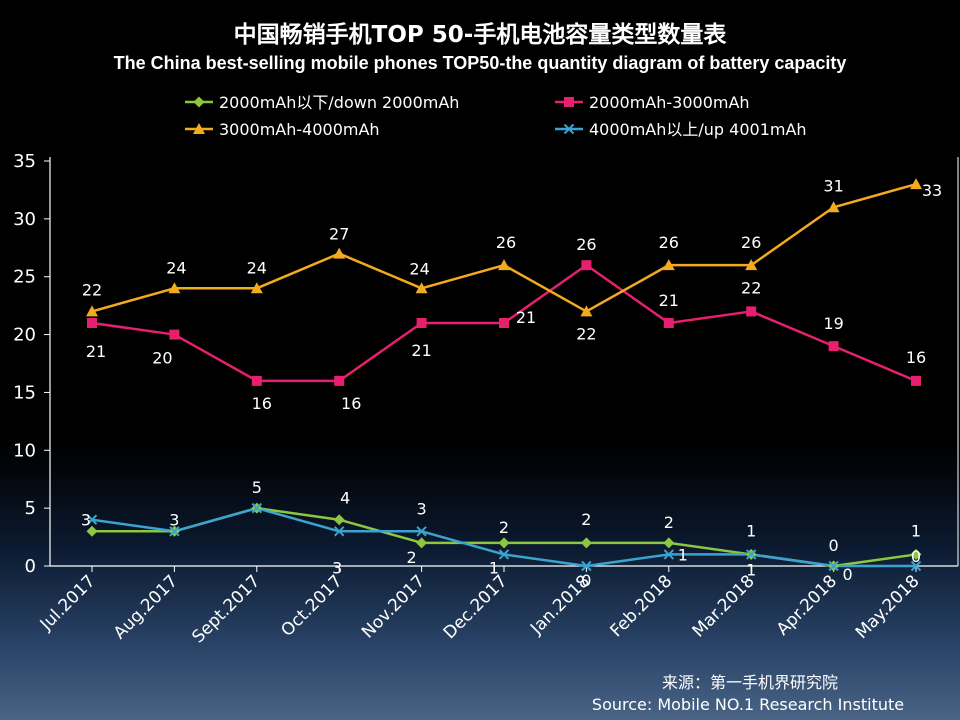 This screenshot has width=960, height=720. What do you see at coordinates (339, 102) in the screenshot?
I see `legend-label-1: 2000mAh以下/down 2000mAh` at bounding box center [339, 102].